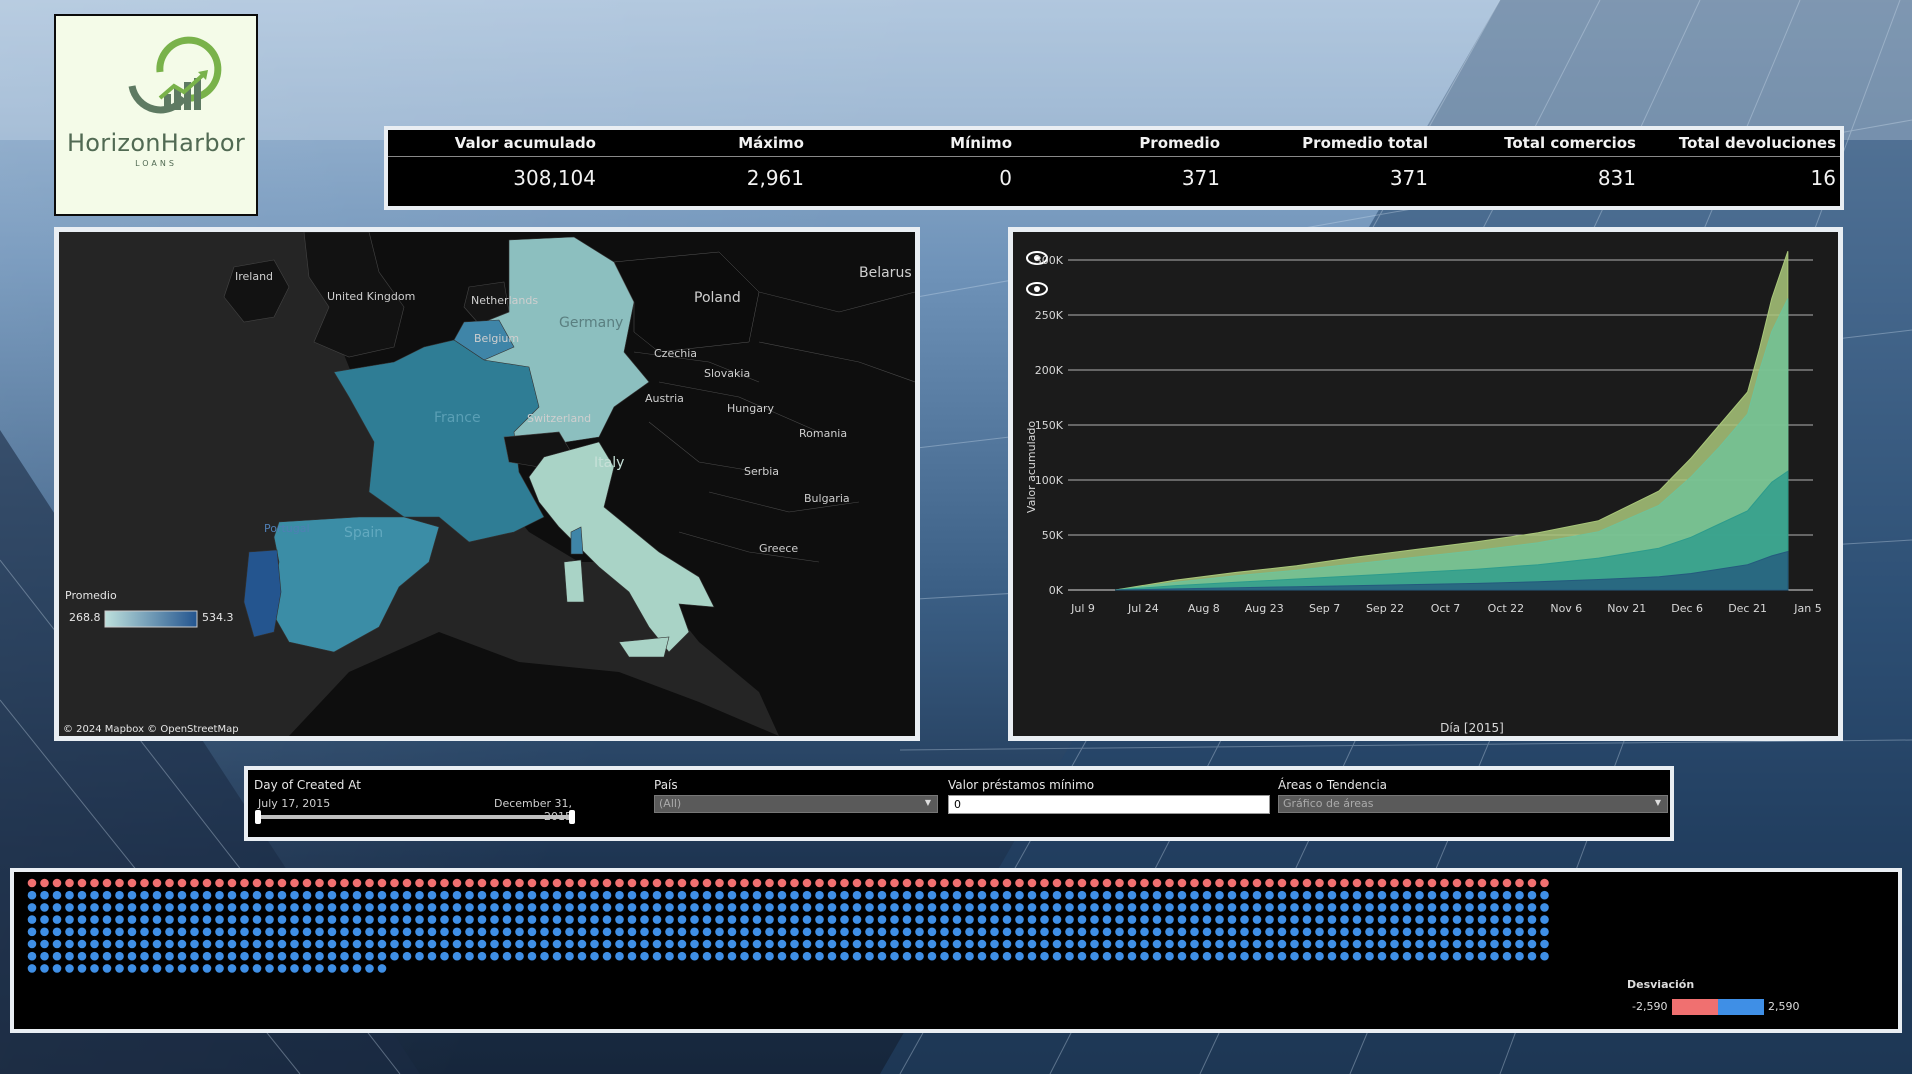  What do you see at coordinates (439, 441) in the screenshot?
I see `country-france` at bounding box center [439, 441].